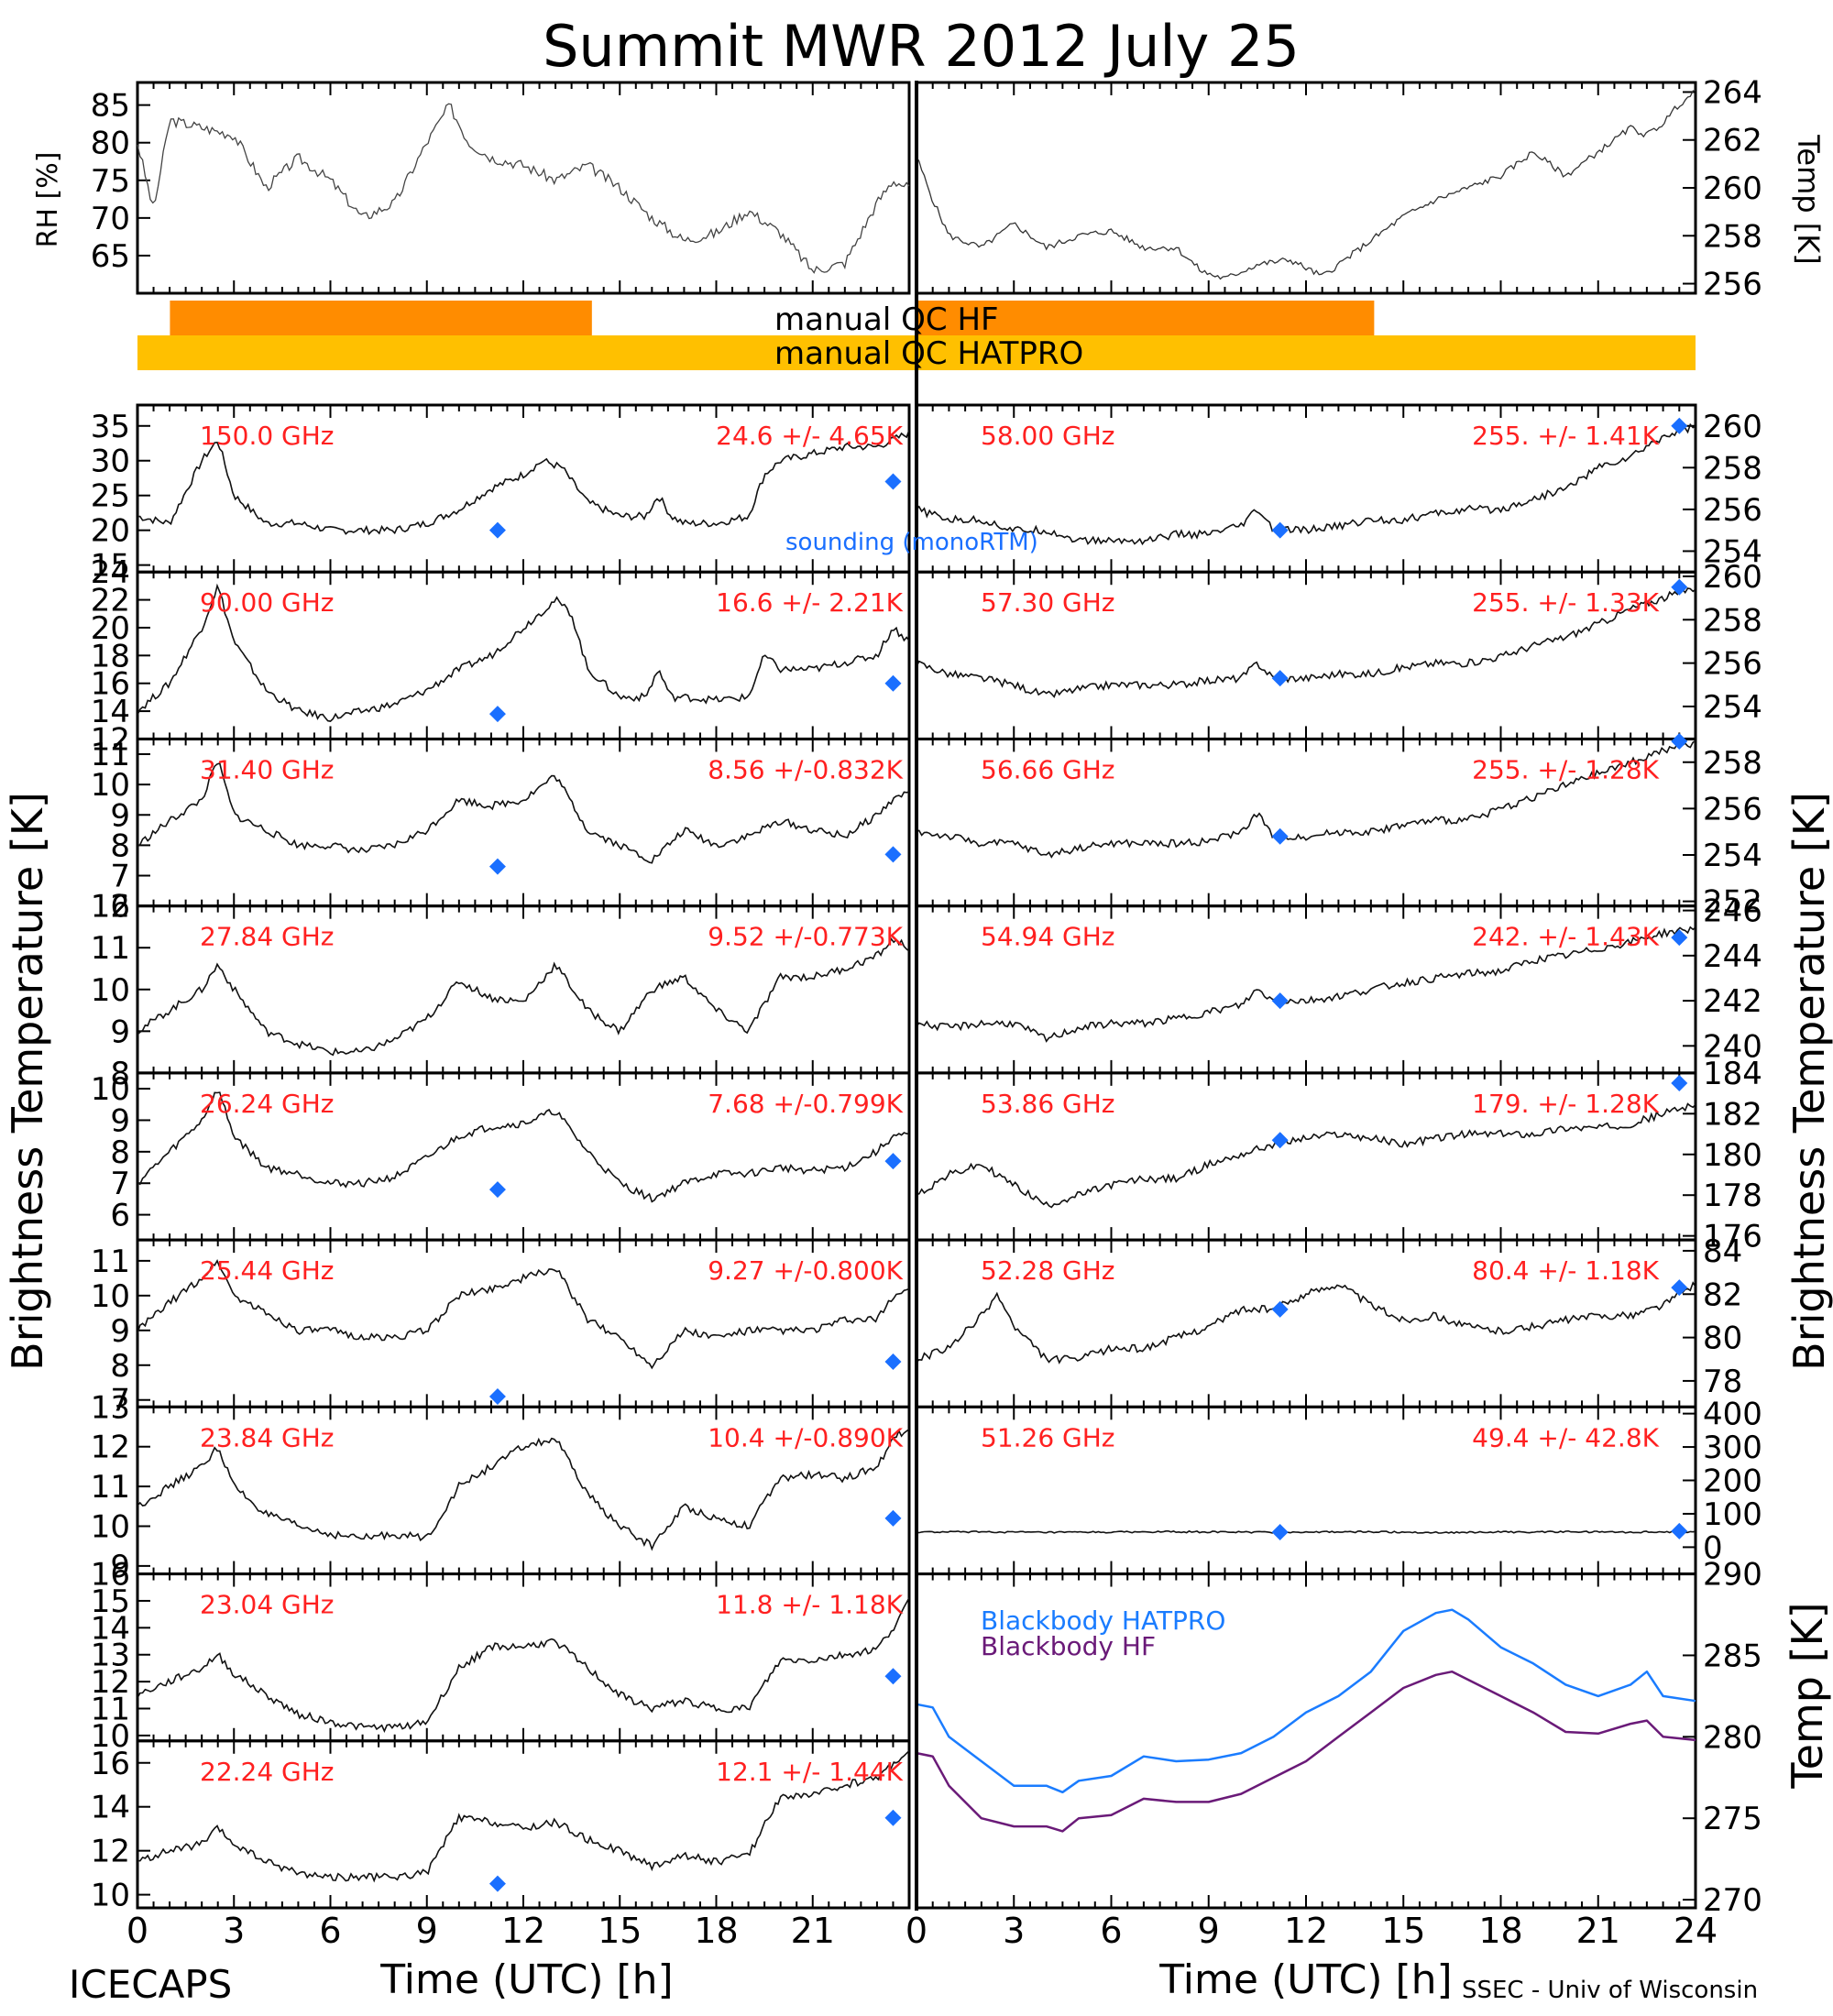  I want to click on channel-frequency-label: 23.84 GHz, so click(267, 1437).